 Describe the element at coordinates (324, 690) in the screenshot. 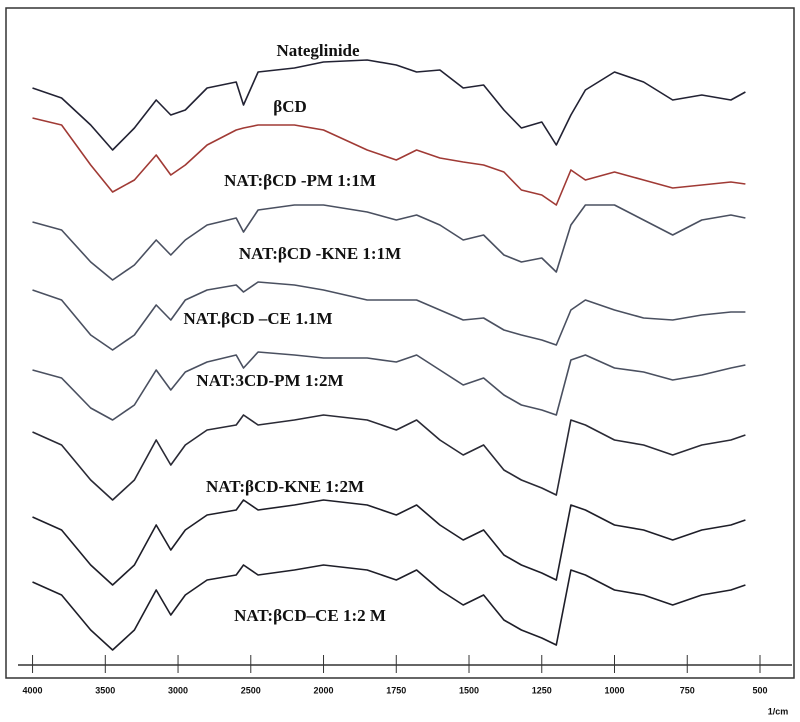

I see `x-tick-label: 2000` at that location.